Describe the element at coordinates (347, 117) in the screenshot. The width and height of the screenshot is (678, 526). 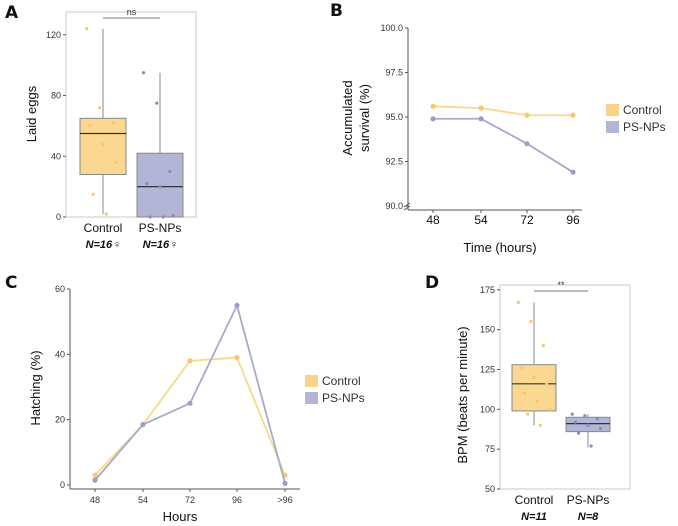
I see `panel-b-ylabel-line-1: Accumulated` at that location.